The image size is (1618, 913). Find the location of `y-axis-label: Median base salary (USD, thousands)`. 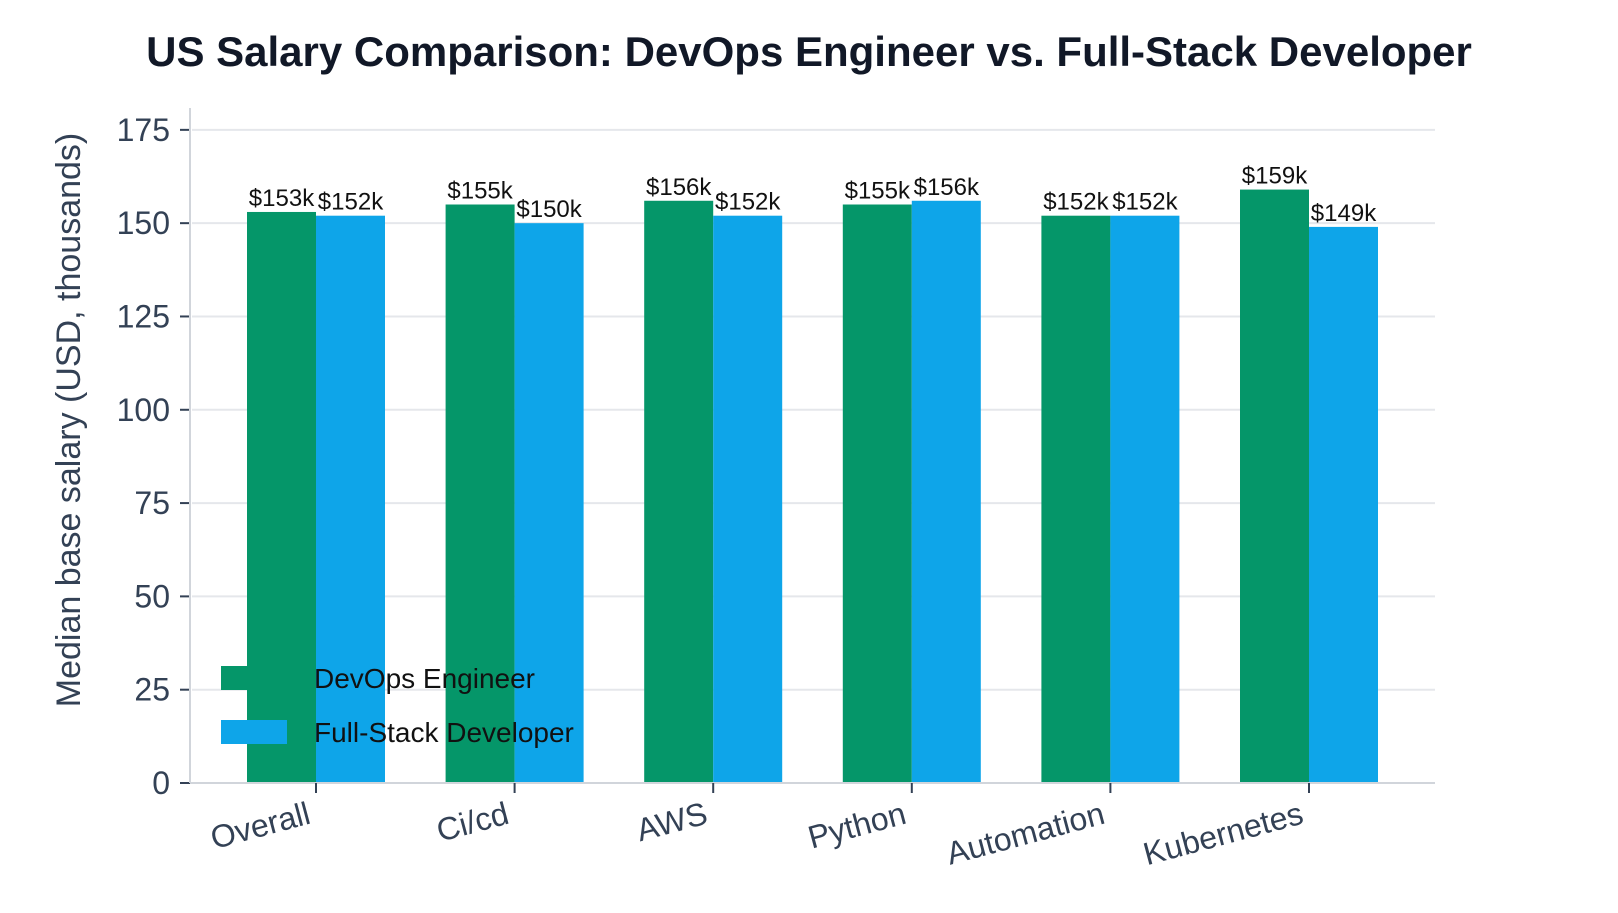

y-axis-label: Median base salary (USD, thousands) is located at coordinates (69, 420).